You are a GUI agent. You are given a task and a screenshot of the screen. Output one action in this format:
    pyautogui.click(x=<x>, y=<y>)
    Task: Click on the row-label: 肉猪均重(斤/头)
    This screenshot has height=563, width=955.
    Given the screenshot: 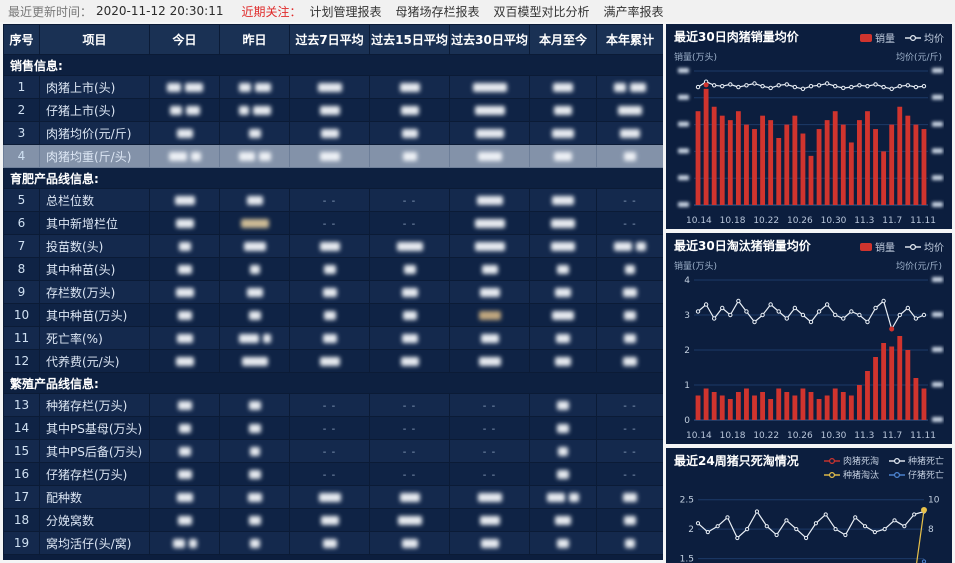 What is the action you would take?
    pyautogui.click(x=94, y=156)
    